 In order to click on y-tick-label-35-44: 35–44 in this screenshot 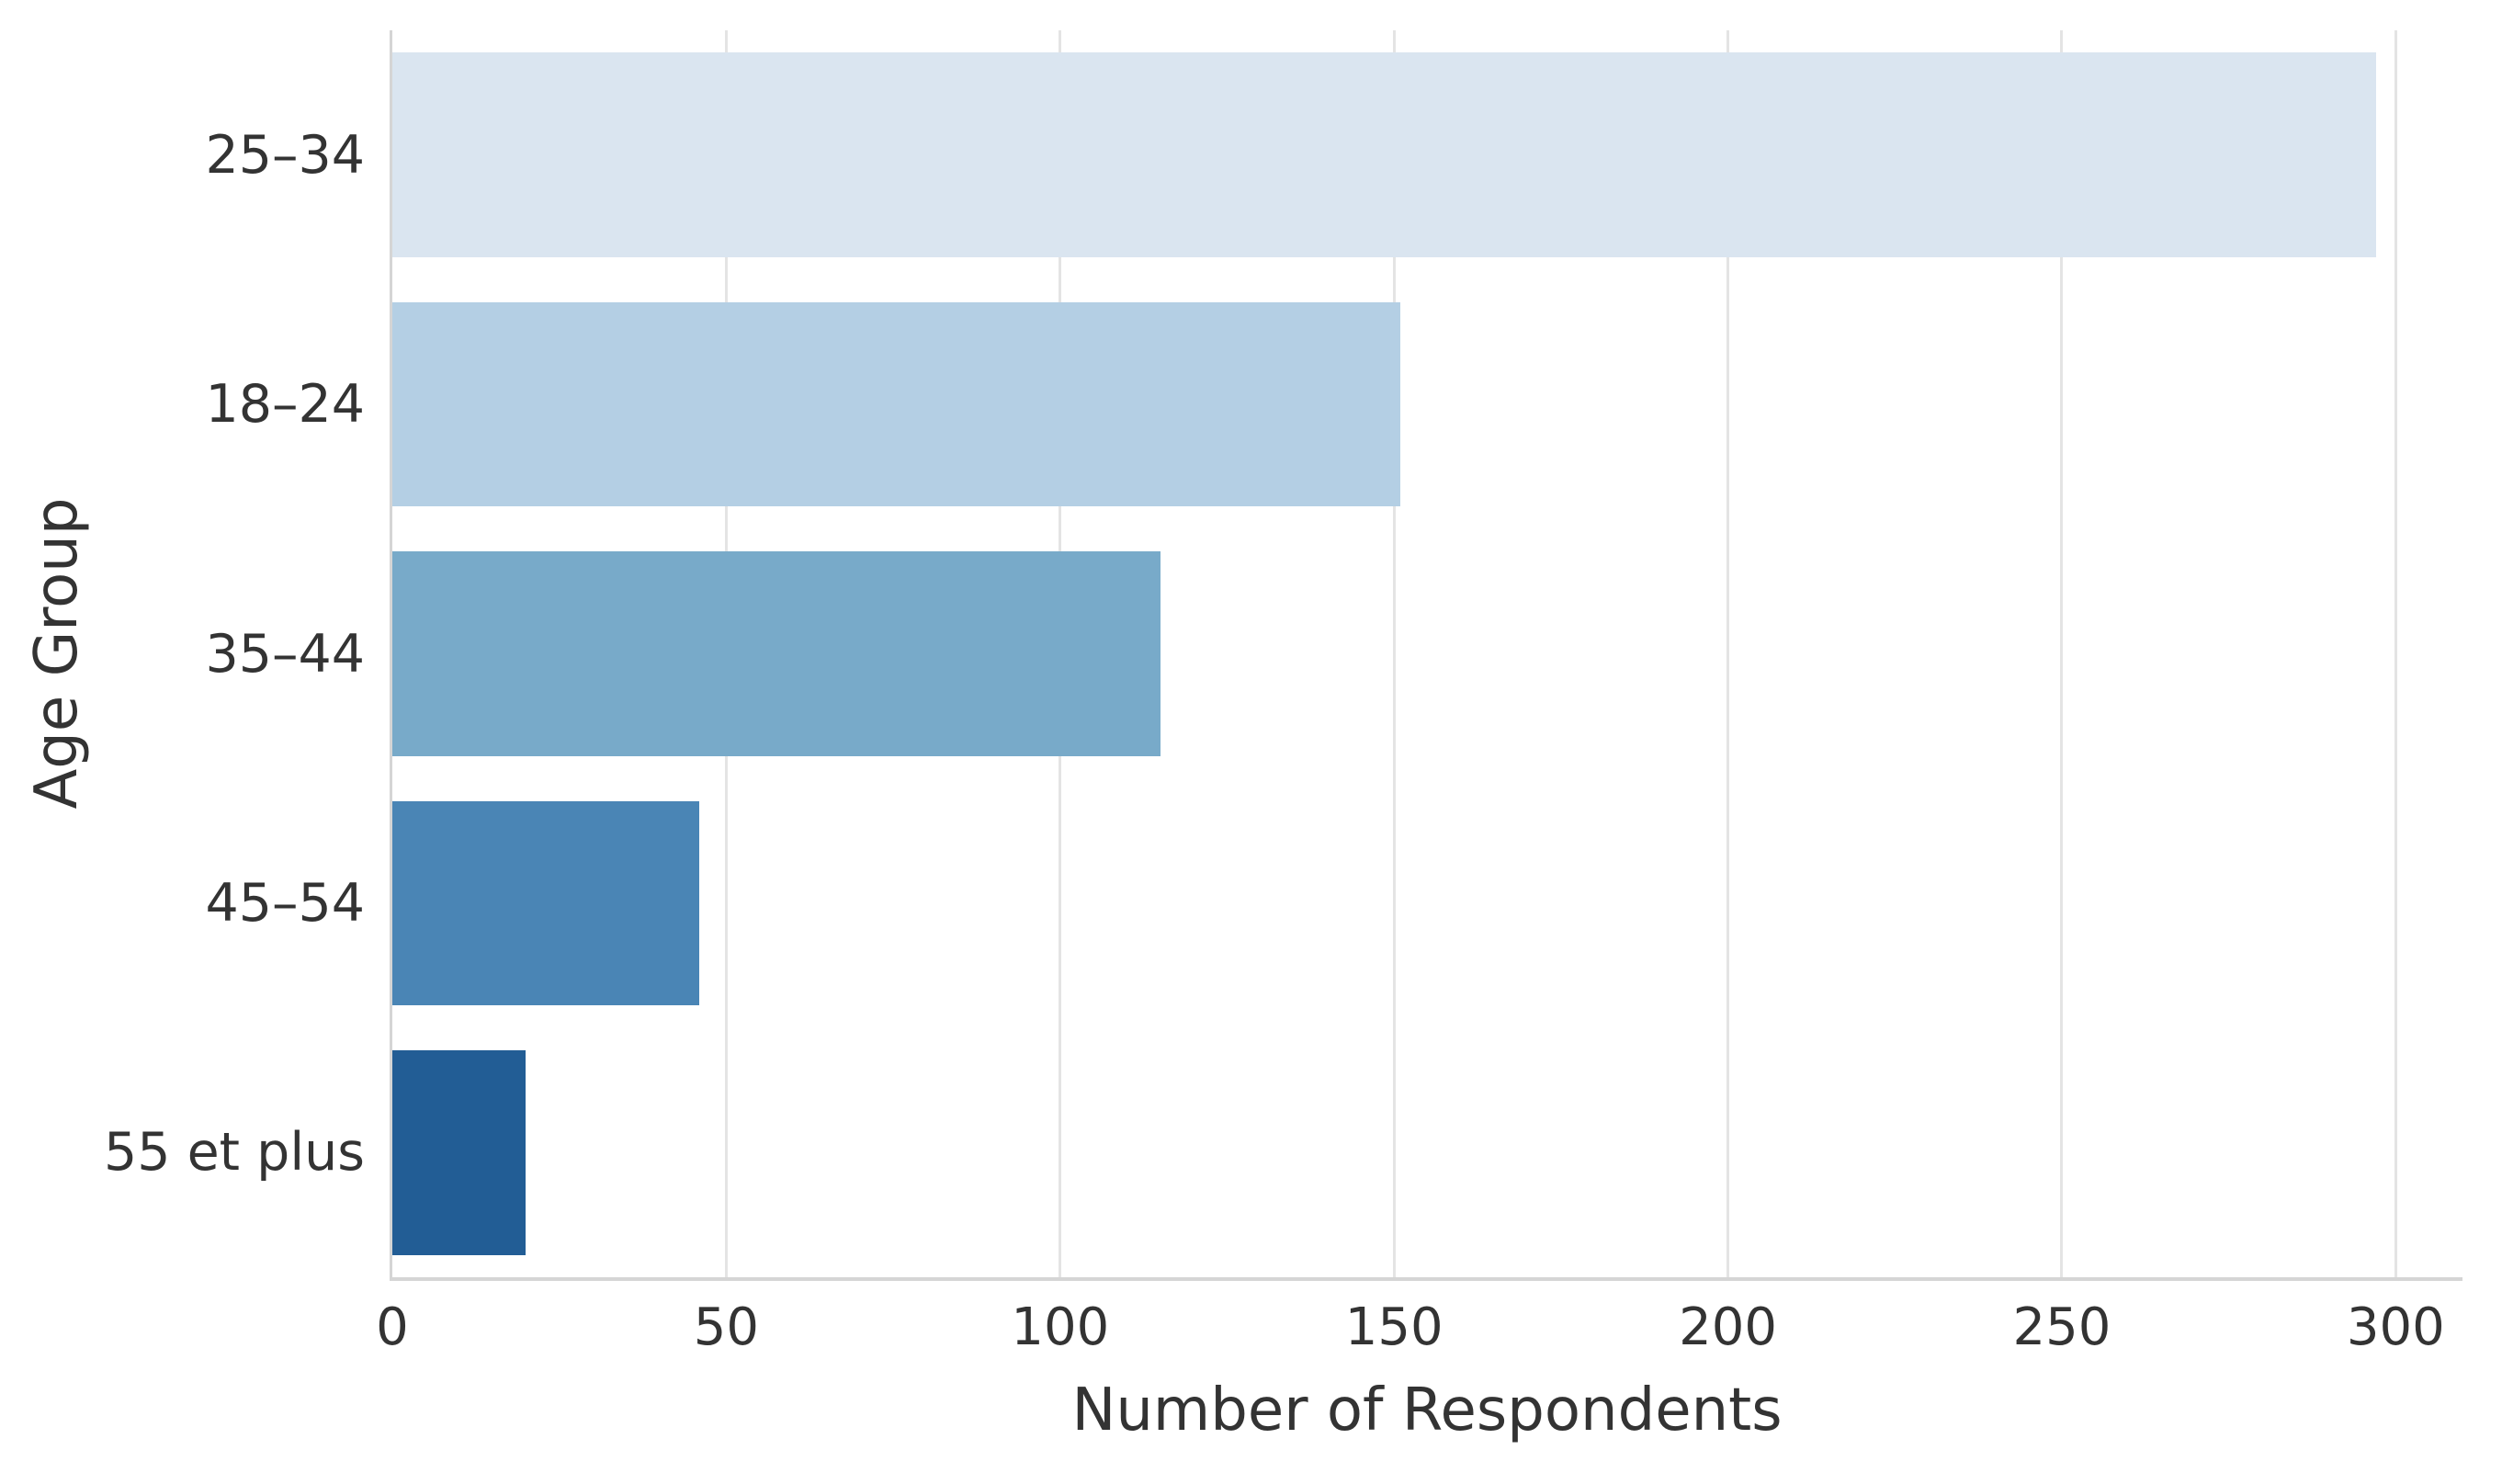, I will do `click(285, 654)`.